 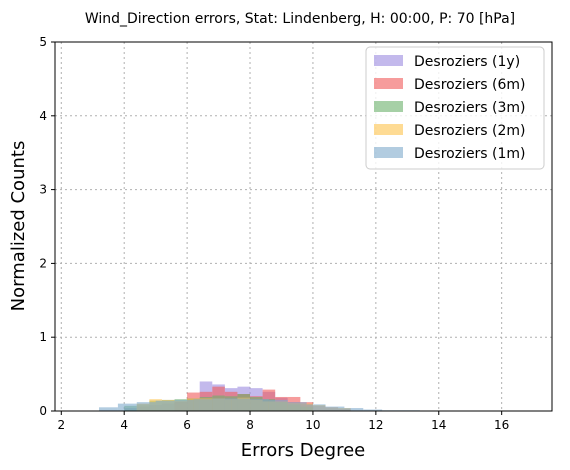 What do you see at coordinates (43, 411) in the screenshot?
I see `y-tick-label: 0` at bounding box center [43, 411].